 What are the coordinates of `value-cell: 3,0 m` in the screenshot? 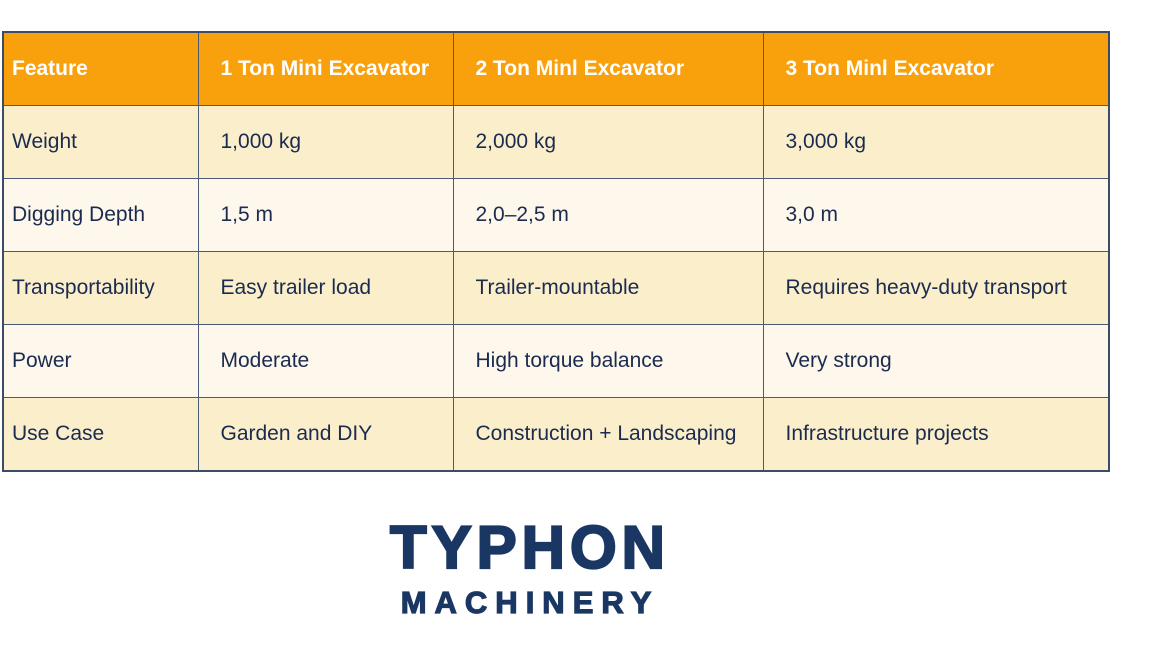 It's located at (936, 215).